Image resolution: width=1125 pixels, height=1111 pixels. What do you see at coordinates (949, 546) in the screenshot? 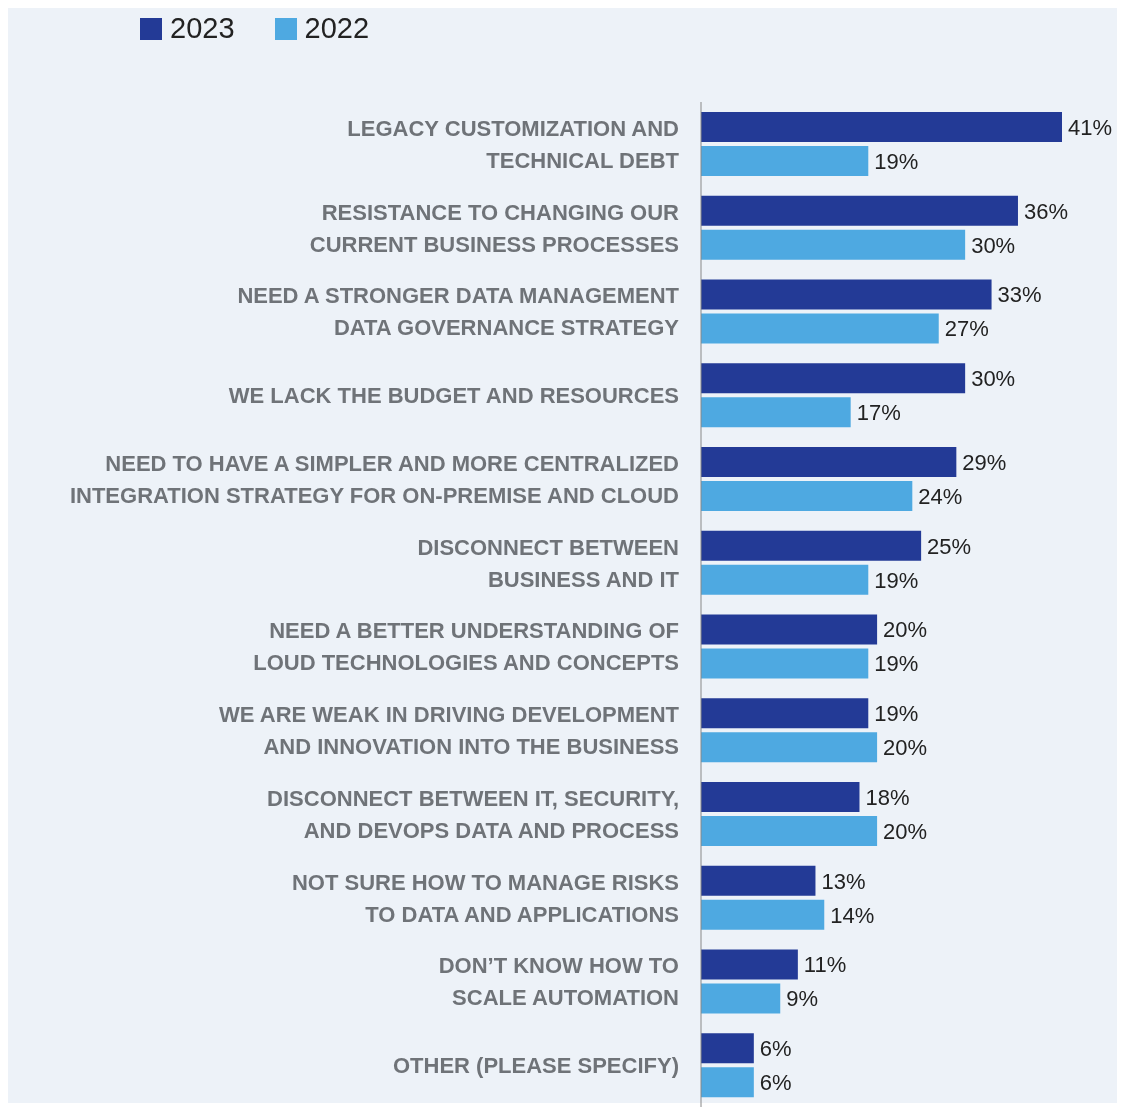
I see `data-label: 25%` at bounding box center [949, 546].